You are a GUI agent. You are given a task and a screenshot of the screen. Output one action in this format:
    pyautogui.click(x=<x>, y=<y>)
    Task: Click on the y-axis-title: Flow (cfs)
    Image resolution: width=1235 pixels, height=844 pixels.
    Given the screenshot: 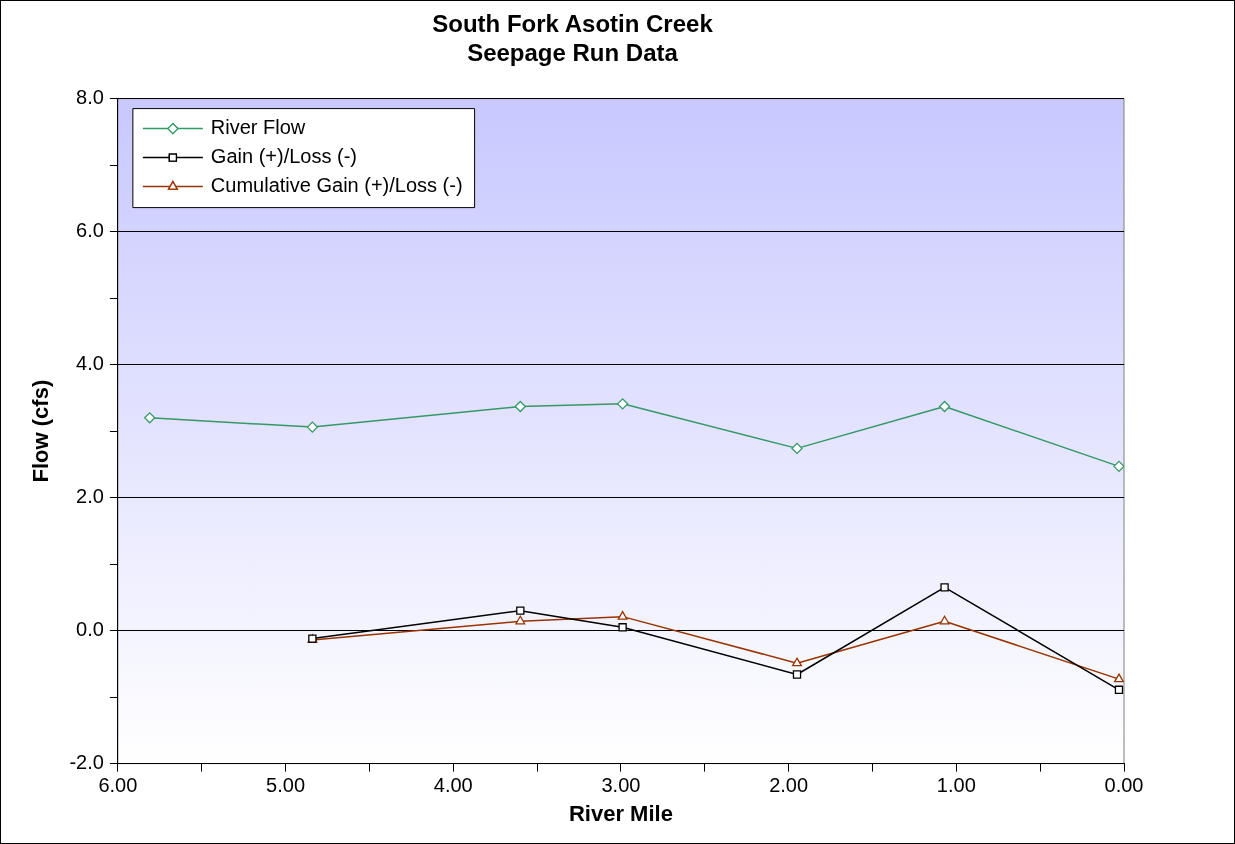 What is the action you would take?
    pyautogui.click(x=41, y=431)
    